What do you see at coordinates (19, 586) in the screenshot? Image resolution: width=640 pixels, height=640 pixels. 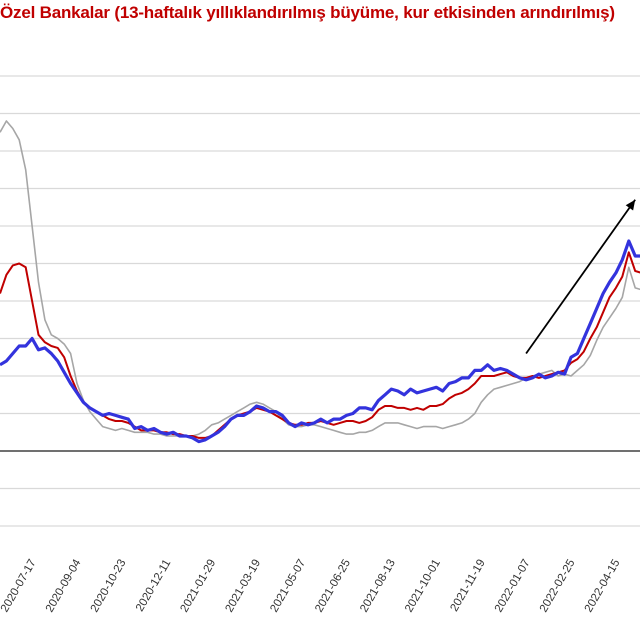 I see `x-tick-label: 2020-07-17` at bounding box center [19, 586].